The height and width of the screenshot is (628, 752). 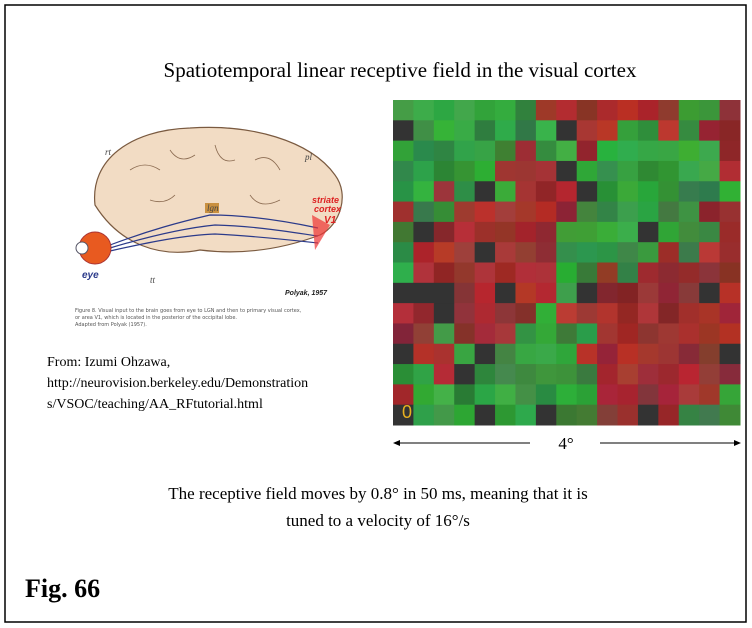 I want to click on brain-sulci, so click(x=205, y=174).